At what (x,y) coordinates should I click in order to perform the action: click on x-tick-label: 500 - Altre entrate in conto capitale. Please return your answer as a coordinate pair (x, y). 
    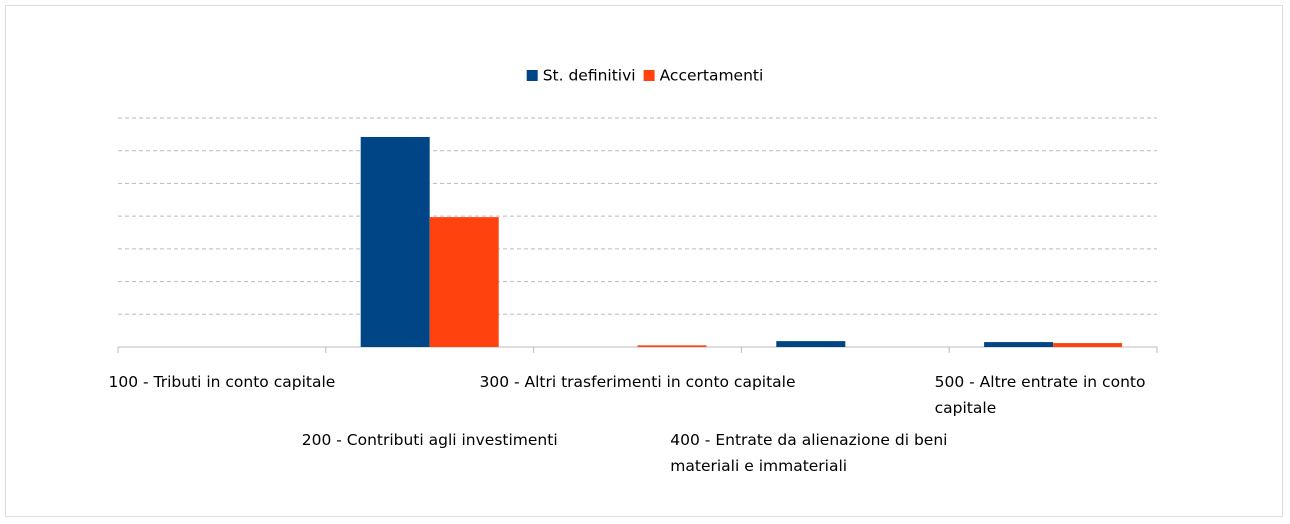
    Looking at the image, I should click on (1040, 395).